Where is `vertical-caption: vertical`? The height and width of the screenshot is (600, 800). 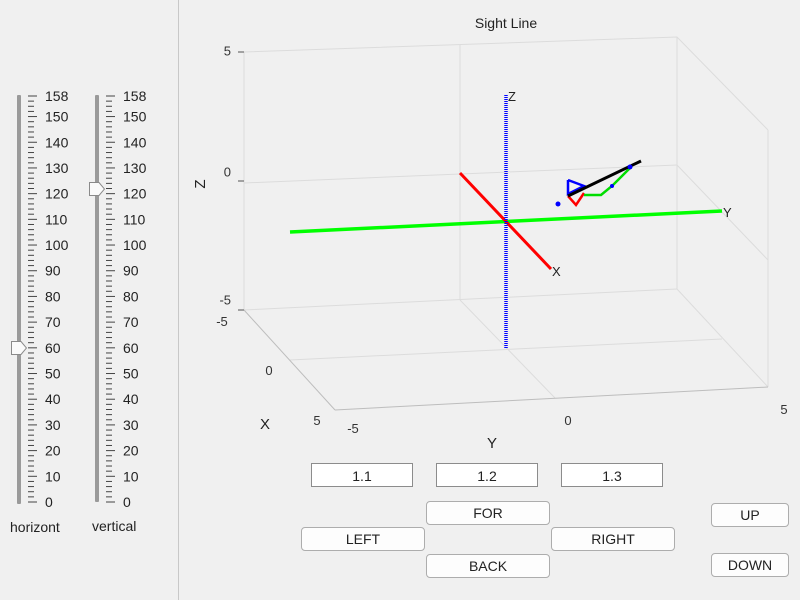
vertical-caption: vertical is located at coordinates (114, 526).